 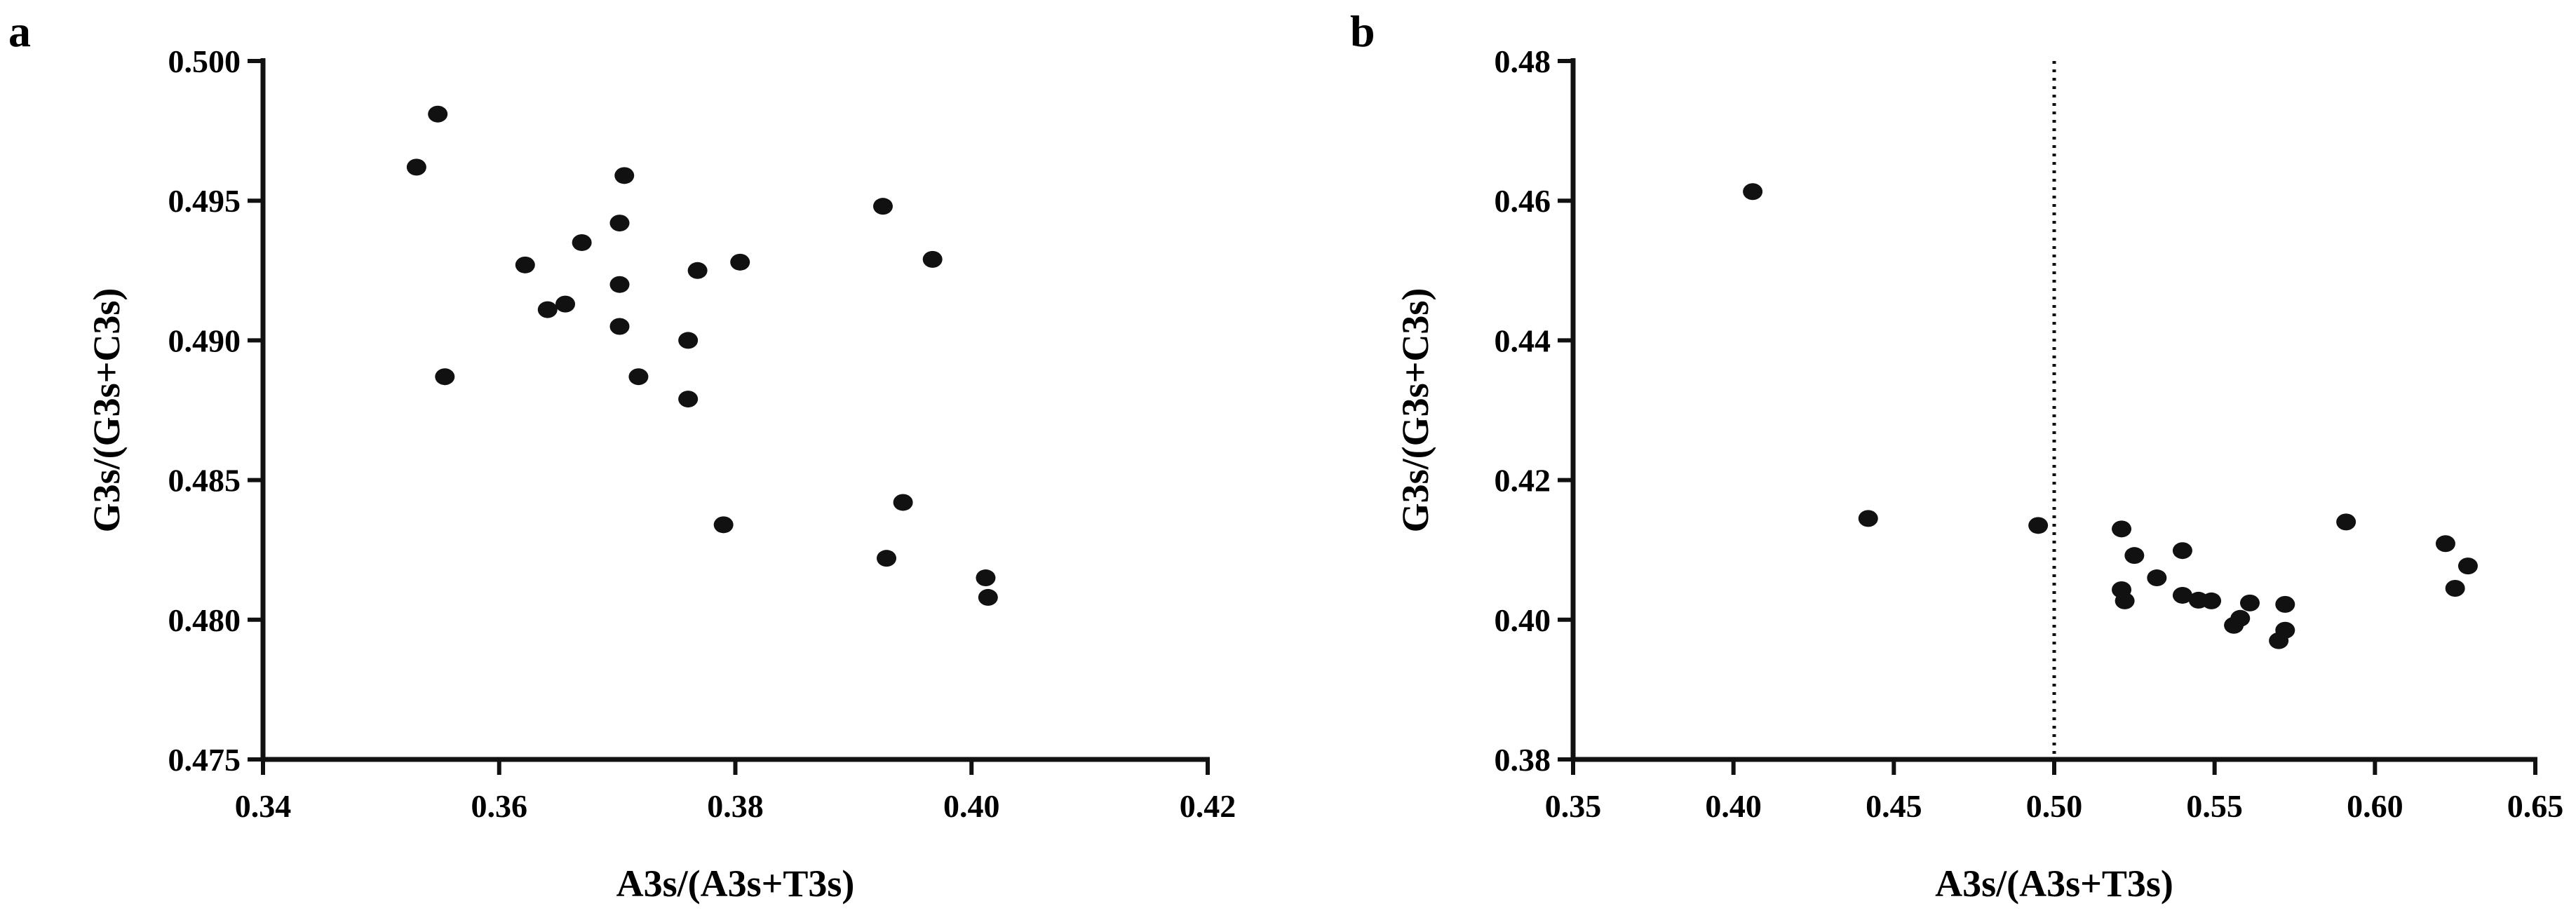 I want to click on x-tick-label: 0.34, so click(x=263, y=806).